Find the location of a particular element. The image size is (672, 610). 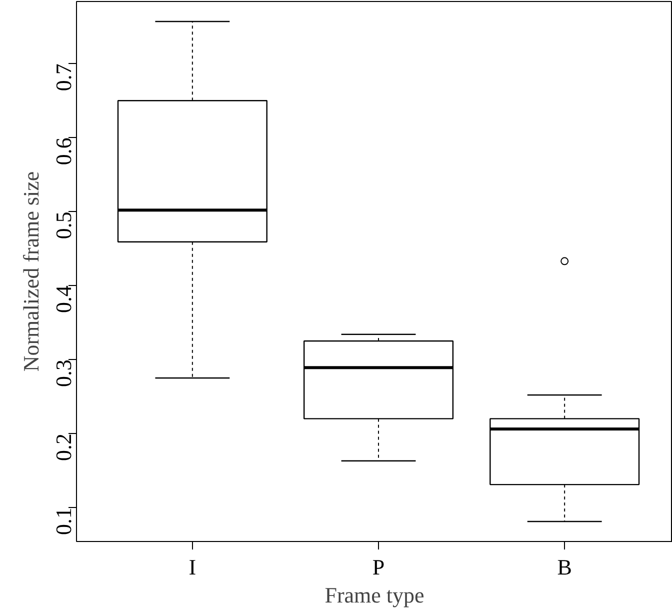

x-tick-label: B is located at coordinates (564, 567).